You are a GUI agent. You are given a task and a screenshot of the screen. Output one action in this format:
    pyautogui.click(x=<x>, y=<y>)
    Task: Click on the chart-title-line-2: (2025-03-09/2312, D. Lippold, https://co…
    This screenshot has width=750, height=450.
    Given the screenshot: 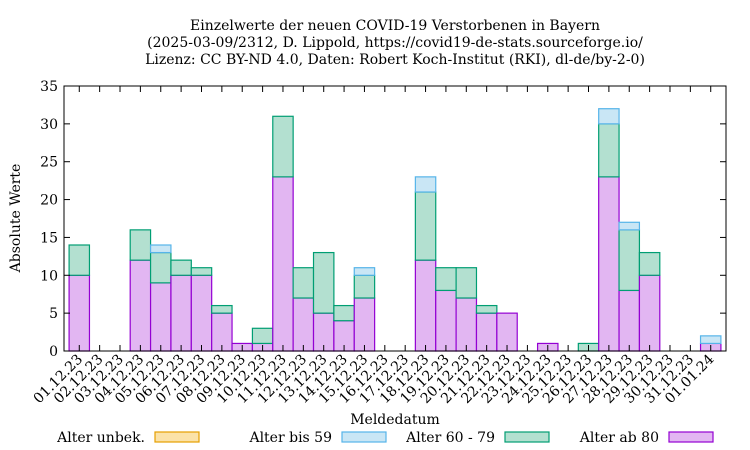 What is the action you would take?
    pyautogui.click(x=395, y=43)
    